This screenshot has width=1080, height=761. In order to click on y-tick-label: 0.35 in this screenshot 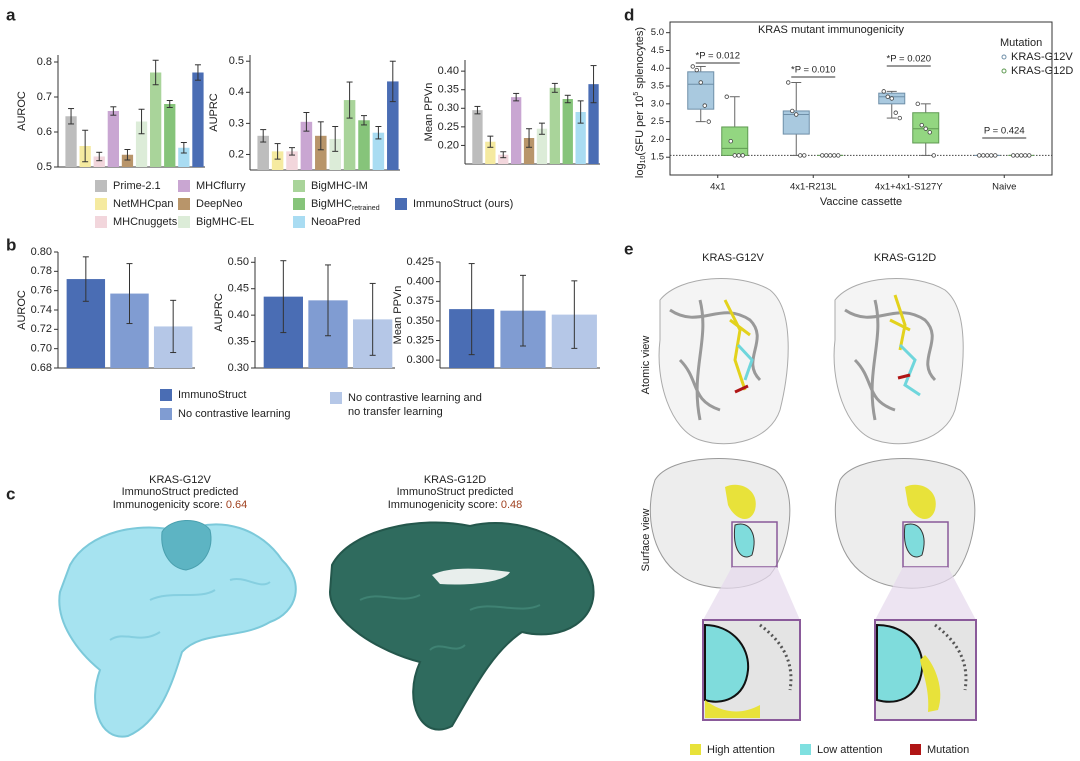, I will do `click(448, 90)`.